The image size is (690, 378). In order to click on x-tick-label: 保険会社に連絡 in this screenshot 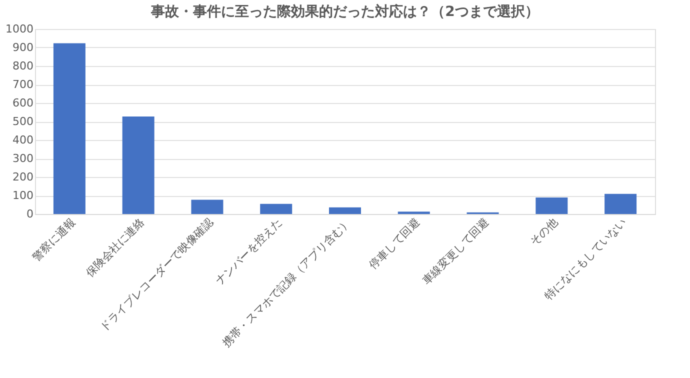, I will do `click(115, 248)`.